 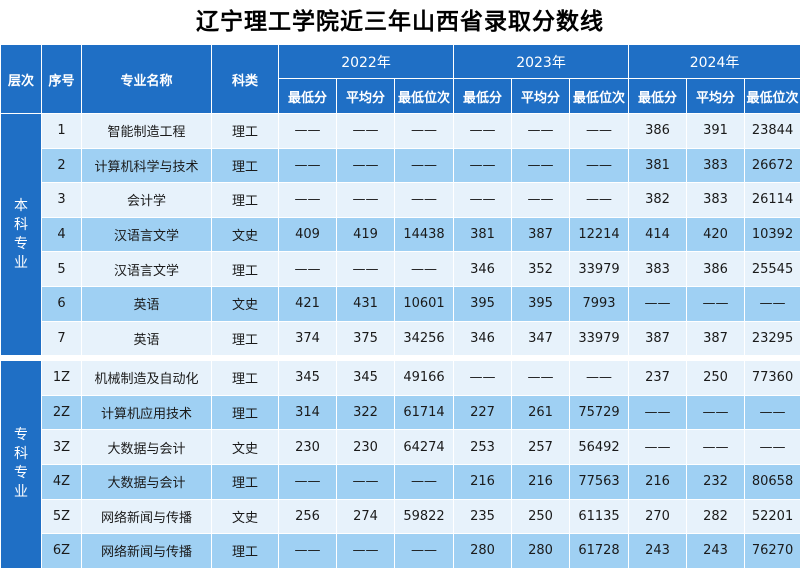 I want to click on value-cell: 23844, so click(x=772, y=131).